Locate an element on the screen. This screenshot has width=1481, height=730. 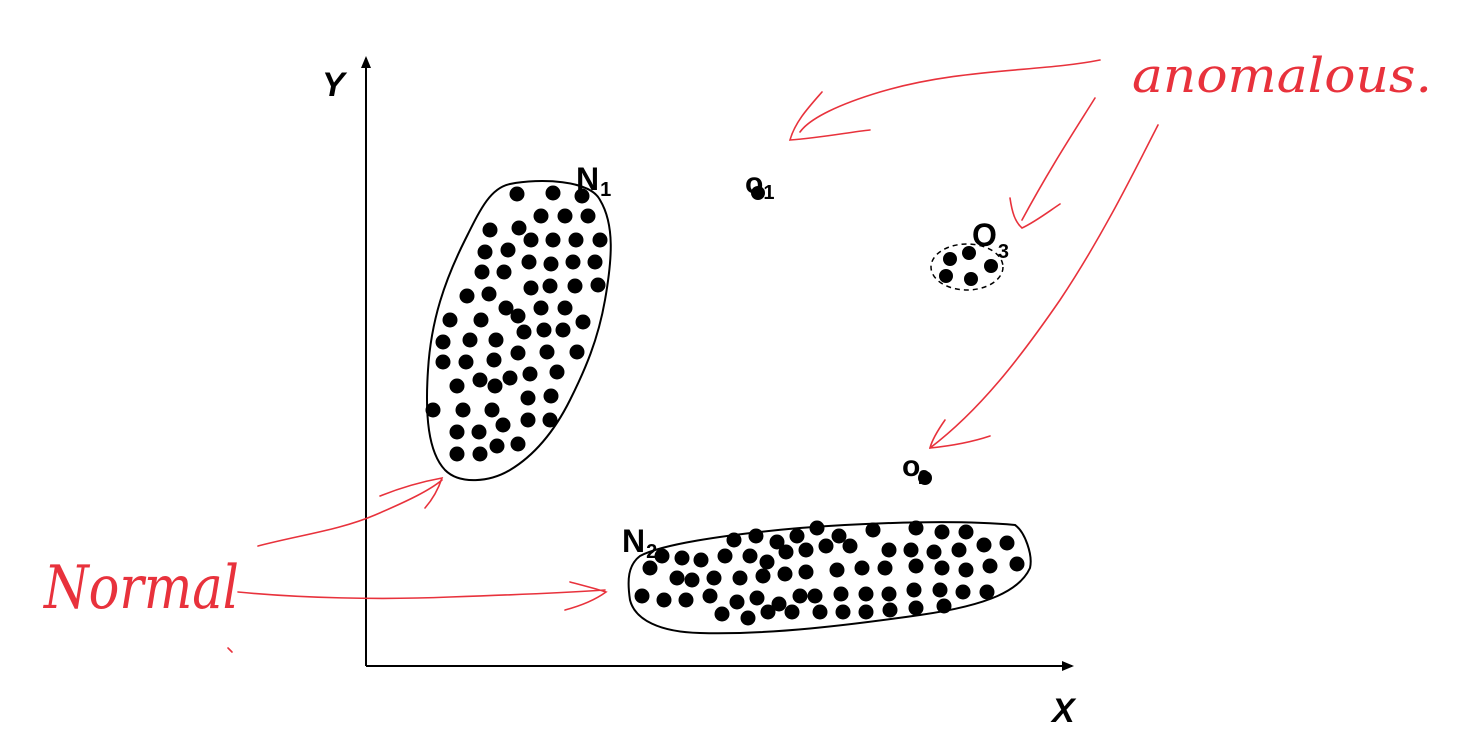
cluster-n2-points is located at coordinates (829, 573).